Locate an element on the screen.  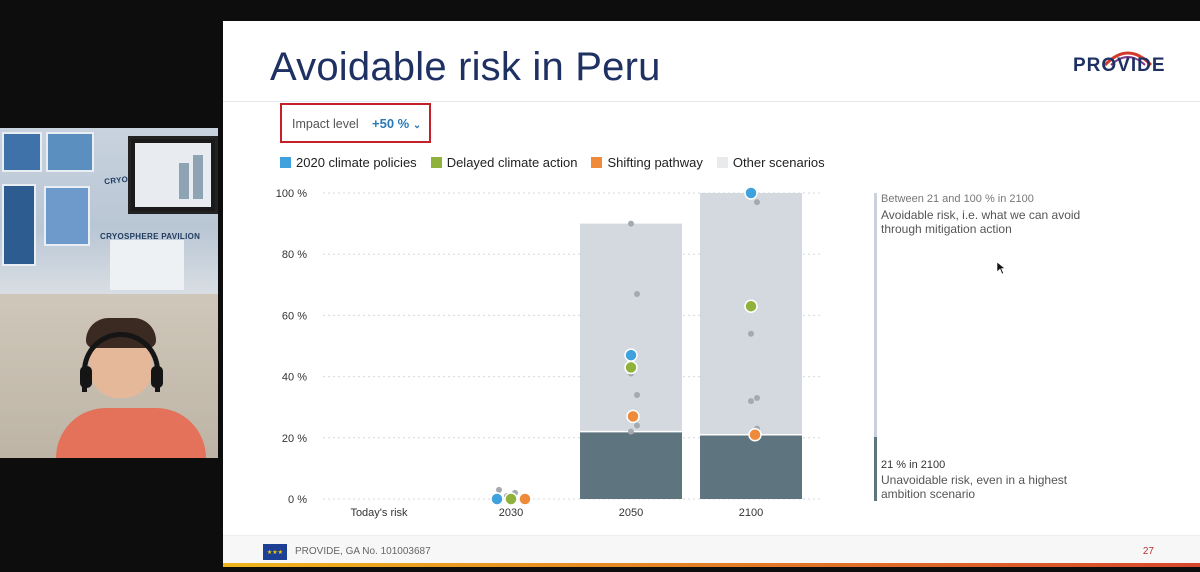
impact-level-value-text: +50 % is located at coordinates (391, 123).